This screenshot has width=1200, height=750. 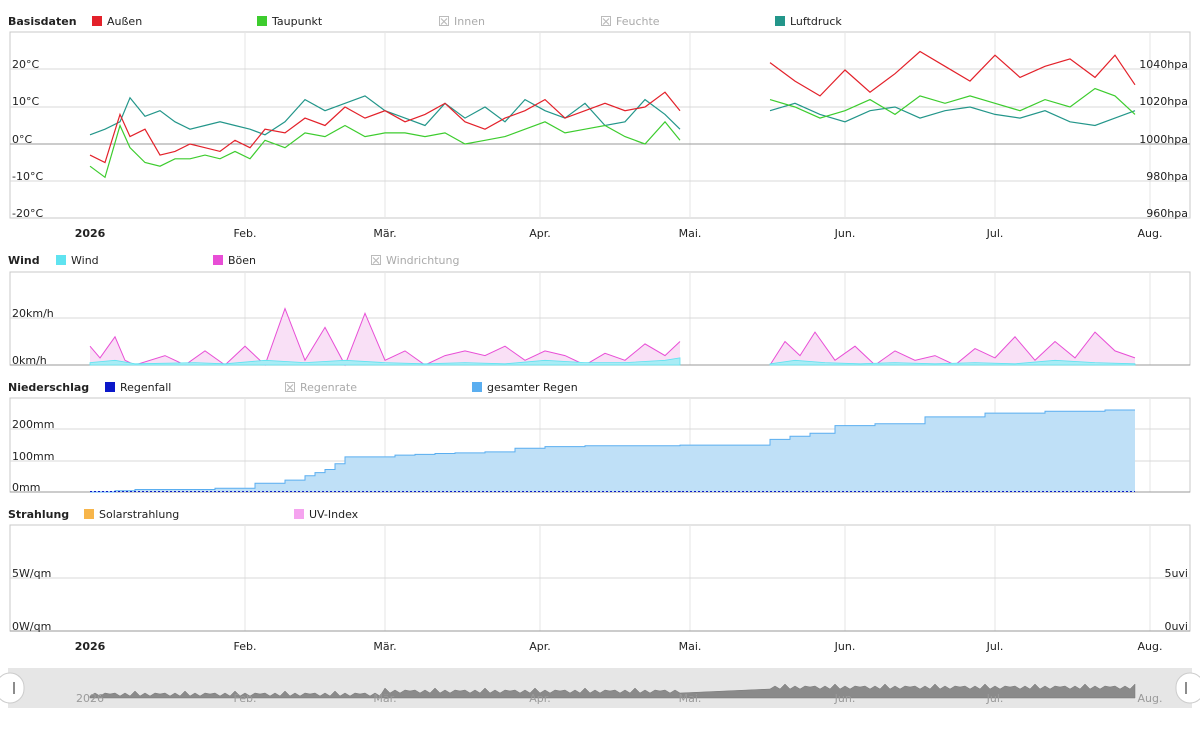 I want to click on legend-label-basis-0: Außen, so click(x=124, y=21).